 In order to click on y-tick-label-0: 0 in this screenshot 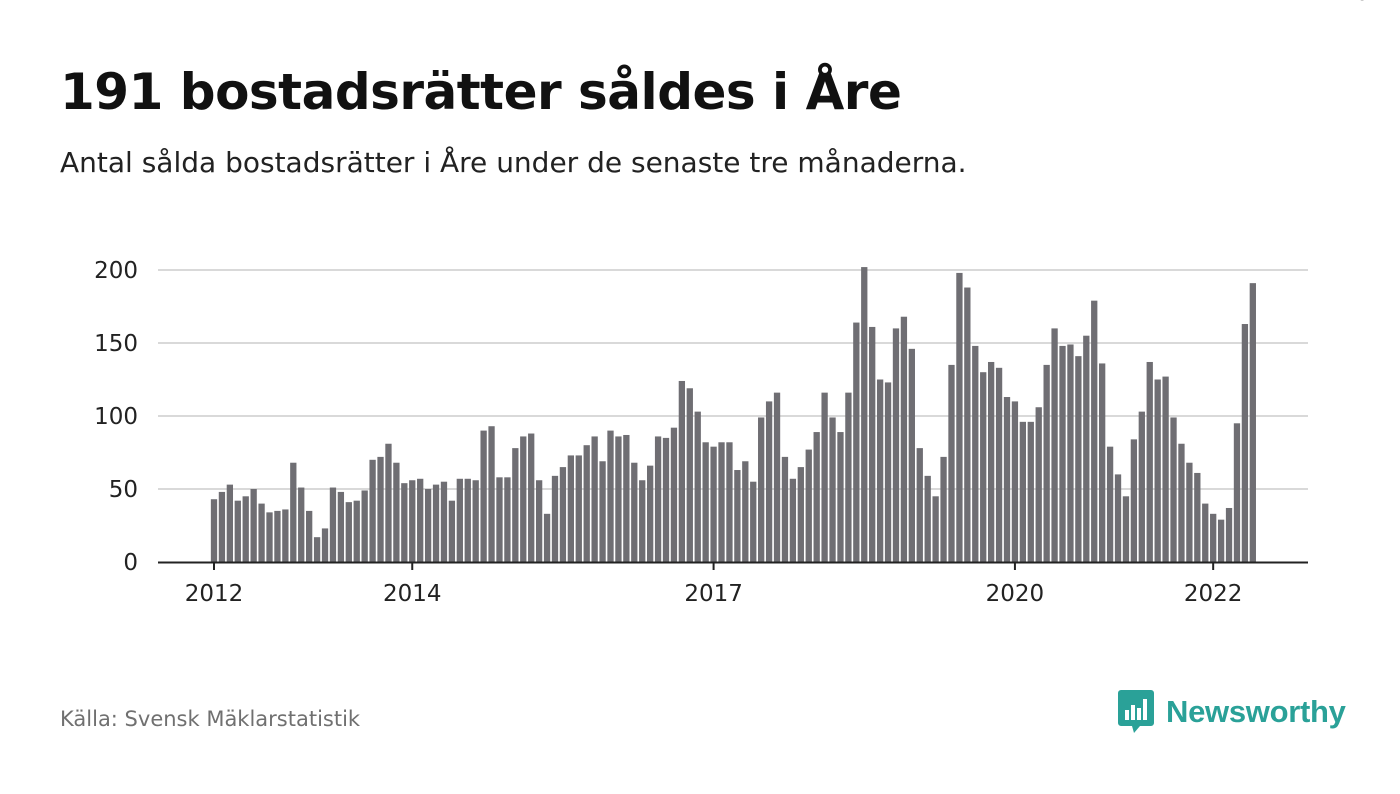, I will do `click(130, 563)`.